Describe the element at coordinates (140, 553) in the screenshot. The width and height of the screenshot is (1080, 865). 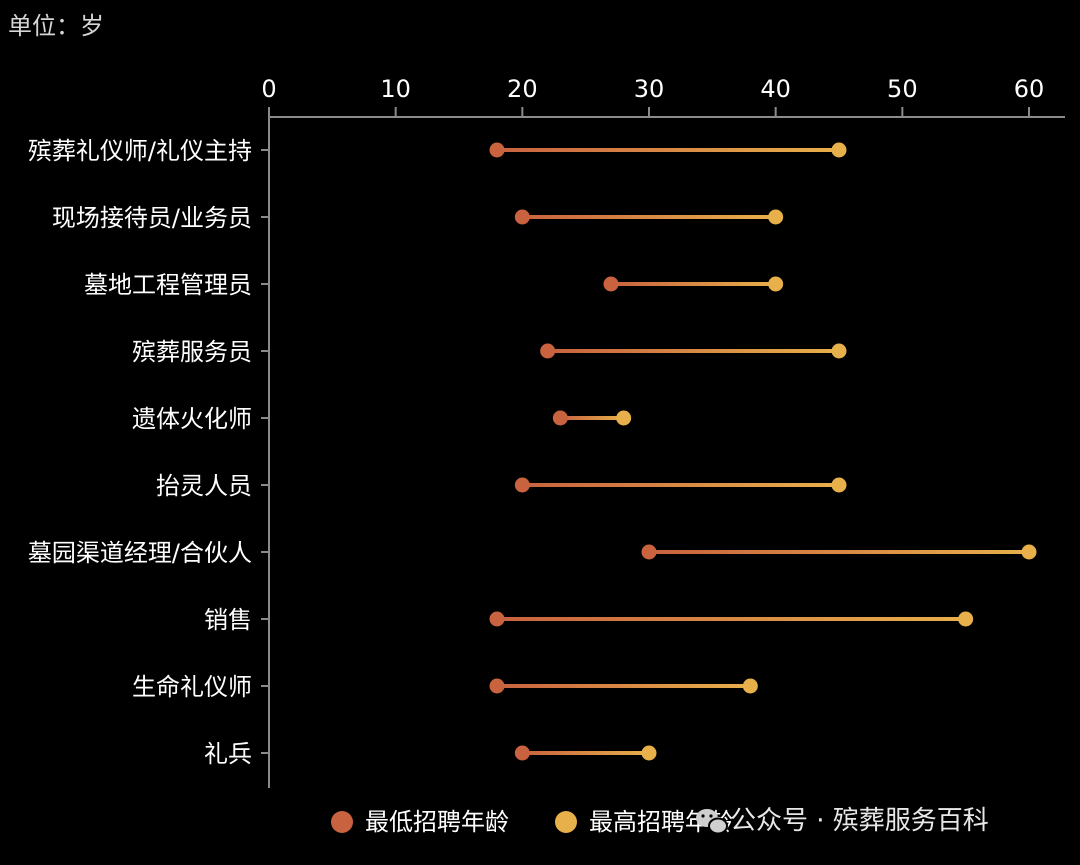
I see `category-label: 墓园渠道经理/合伙人` at that location.